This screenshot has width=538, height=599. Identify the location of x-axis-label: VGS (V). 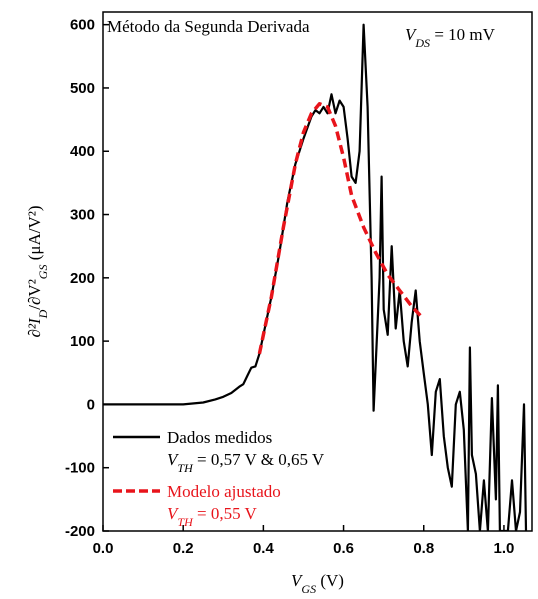
(317, 583).